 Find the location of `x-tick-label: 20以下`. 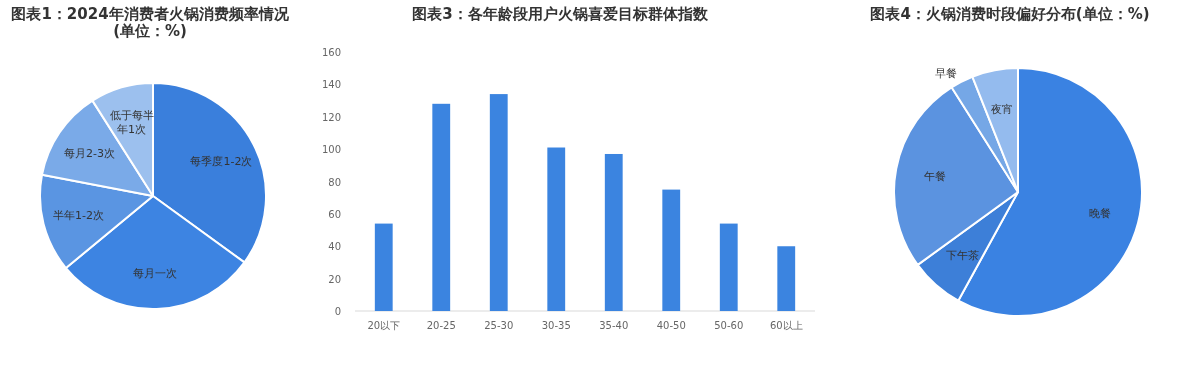

x-tick-label: 20以下 is located at coordinates (384, 325).